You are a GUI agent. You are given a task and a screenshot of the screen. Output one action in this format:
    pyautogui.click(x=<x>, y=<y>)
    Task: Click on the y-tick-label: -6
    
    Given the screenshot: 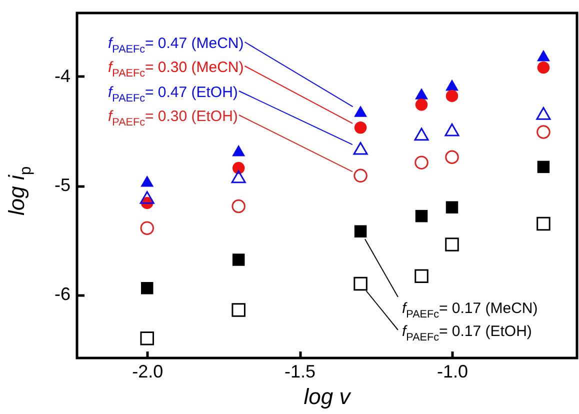 What is the action you would take?
    pyautogui.click(x=62, y=294)
    